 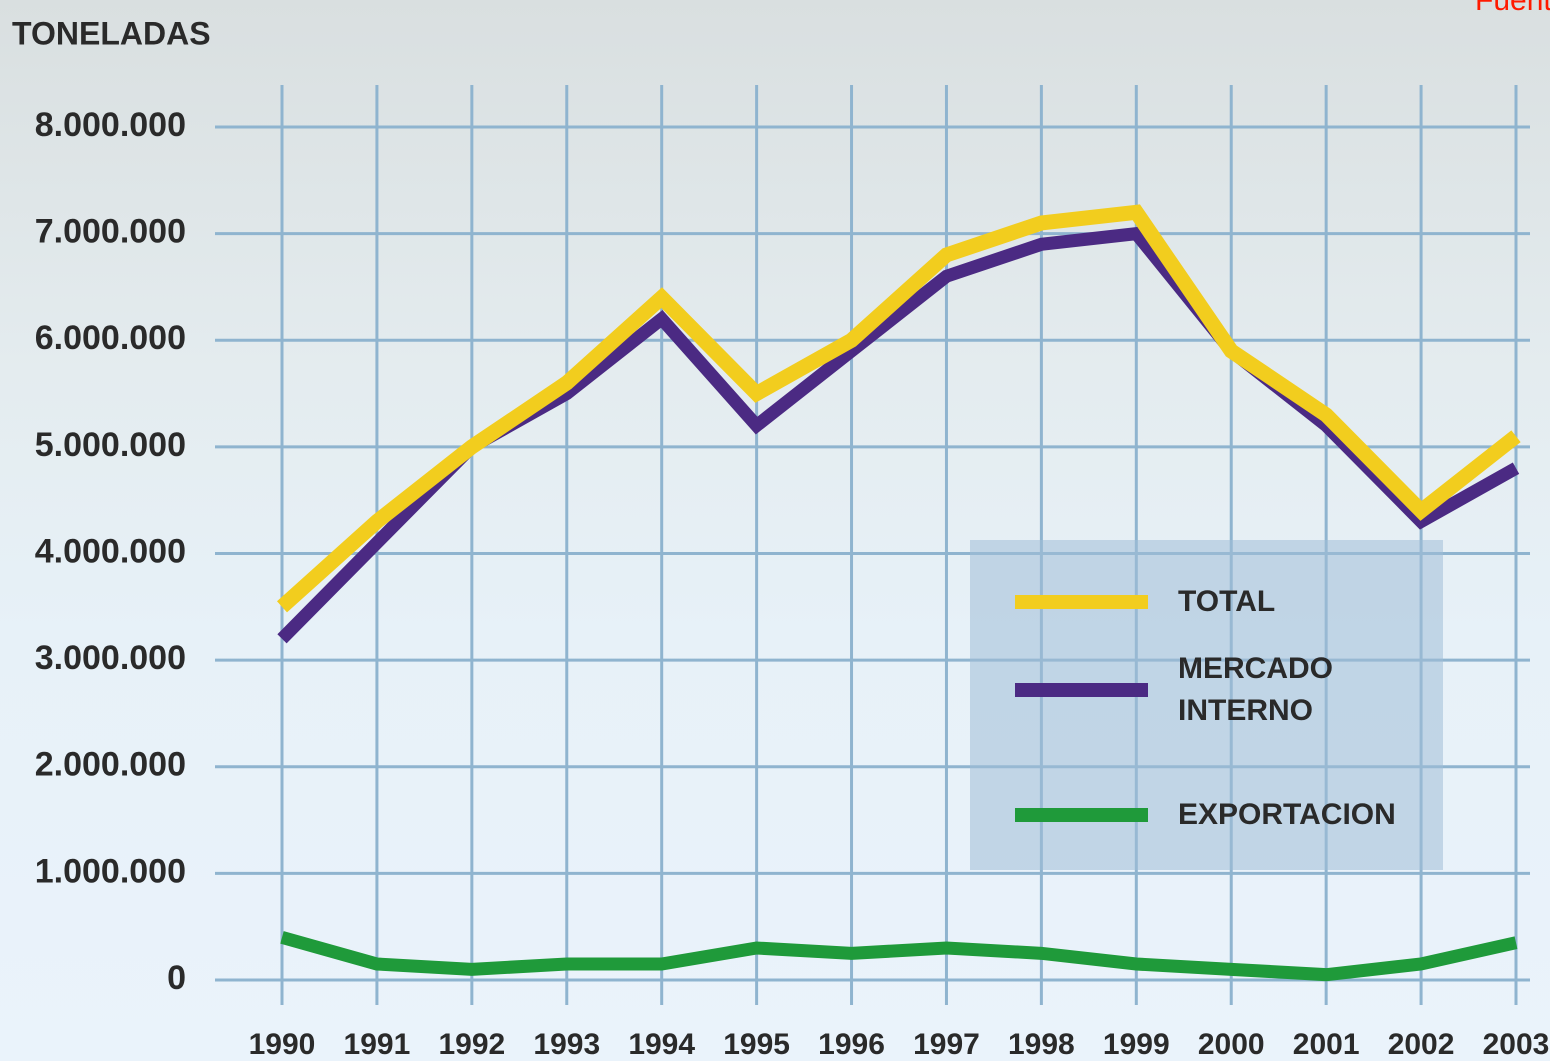 I want to click on y-tick-label: 8.000.000, so click(x=110, y=125).